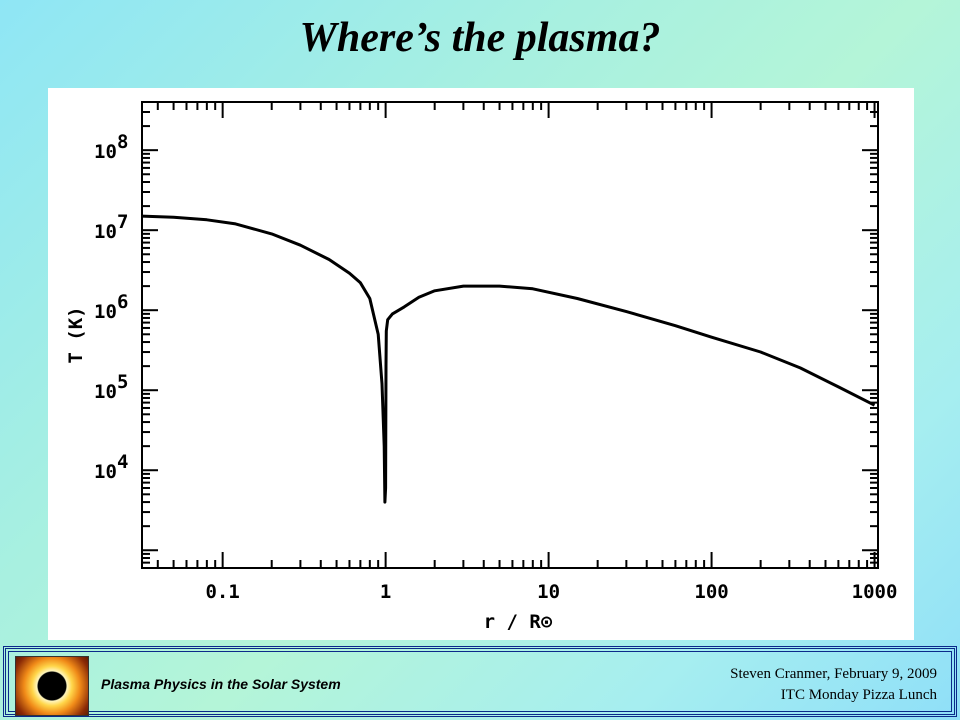 The width and height of the screenshot is (960, 720). What do you see at coordinates (833, 674) in the screenshot?
I see `author-date: Steven Cranmer, February 9, 2009` at bounding box center [833, 674].